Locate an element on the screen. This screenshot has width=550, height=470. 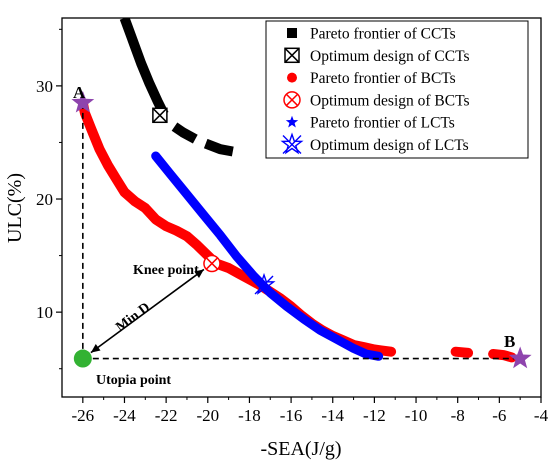
legend-label: Optimum design of LCTs is located at coordinates (389, 145).